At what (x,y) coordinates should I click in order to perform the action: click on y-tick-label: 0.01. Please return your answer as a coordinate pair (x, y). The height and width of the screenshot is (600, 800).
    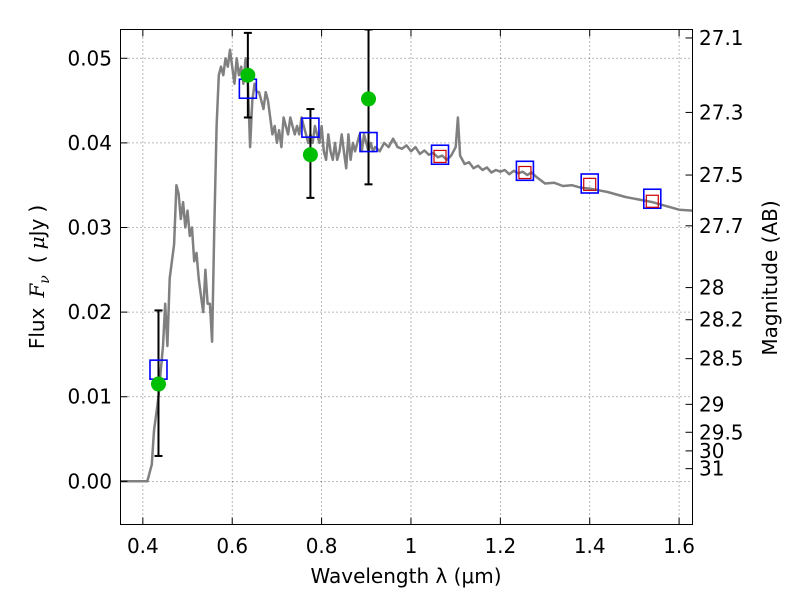
    Looking at the image, I should click on (89, 397).